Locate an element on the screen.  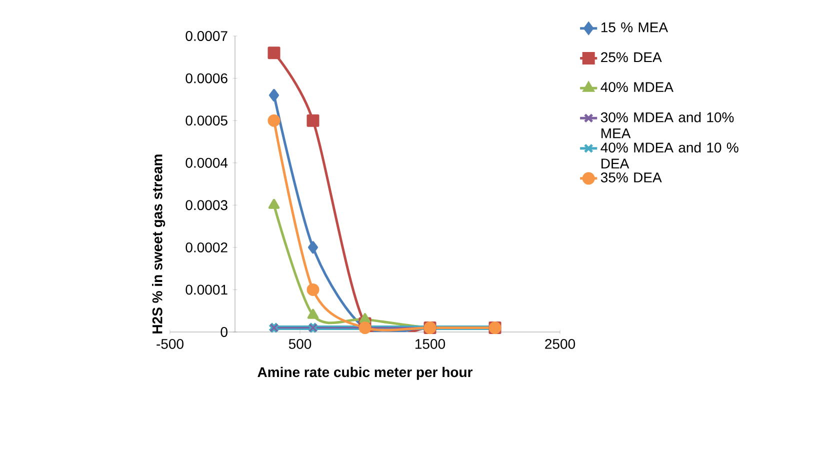
legend-label: 40% MDEA is located at coordinates (637, 87).